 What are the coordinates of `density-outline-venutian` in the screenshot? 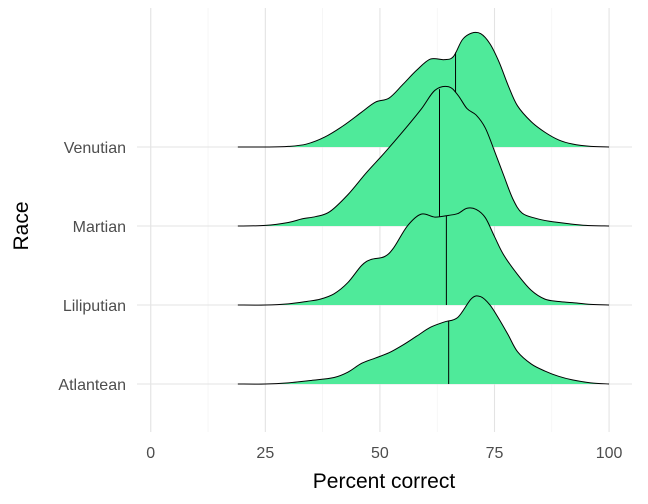 It's located at (423, 89).